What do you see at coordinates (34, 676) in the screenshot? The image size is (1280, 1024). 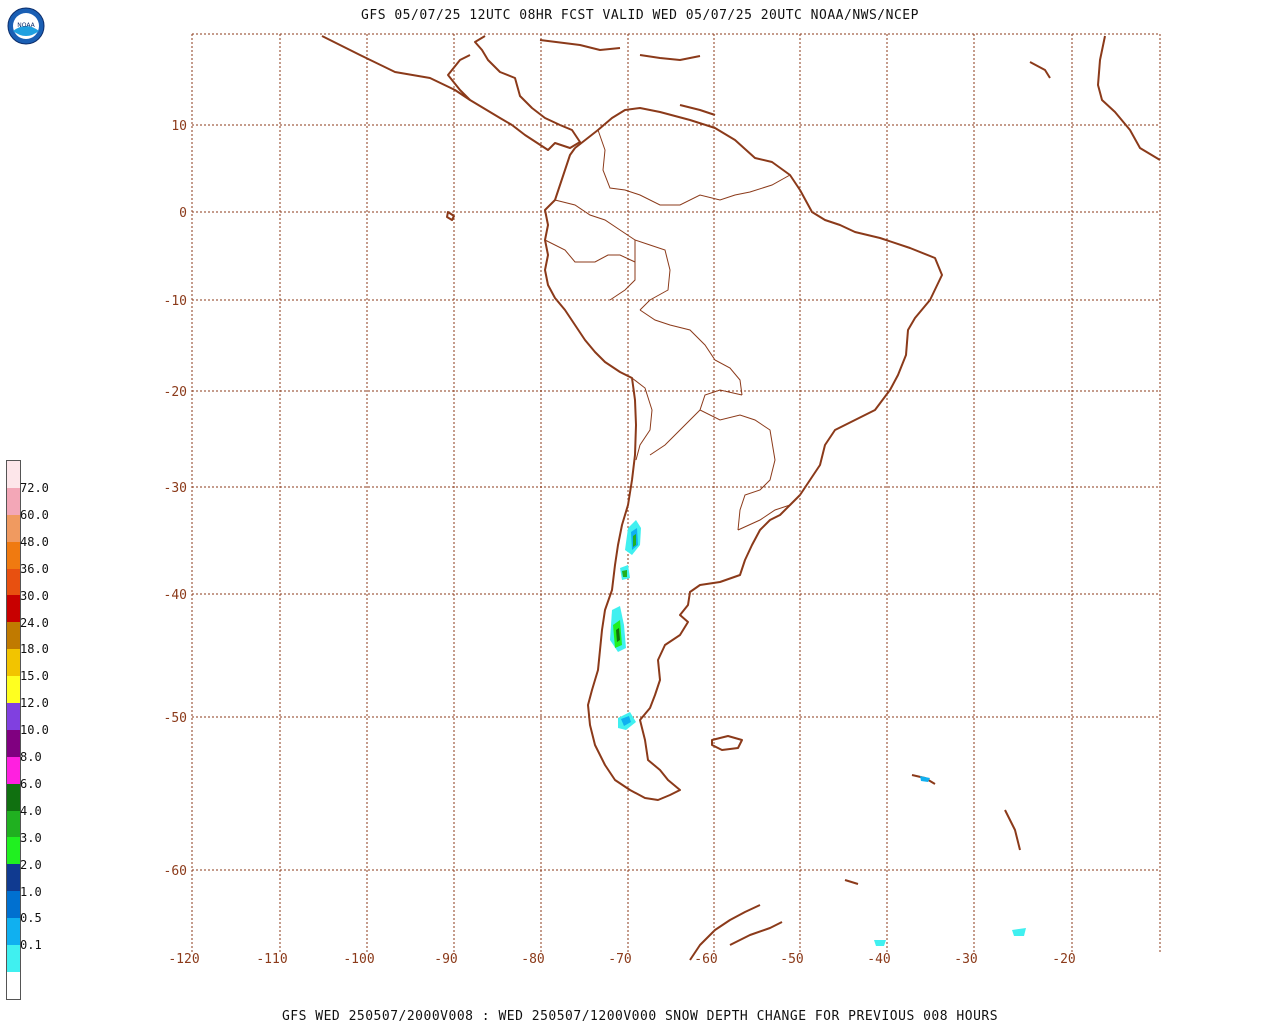 I see `legend-label: 15.0` at bounding box center [34, 676].